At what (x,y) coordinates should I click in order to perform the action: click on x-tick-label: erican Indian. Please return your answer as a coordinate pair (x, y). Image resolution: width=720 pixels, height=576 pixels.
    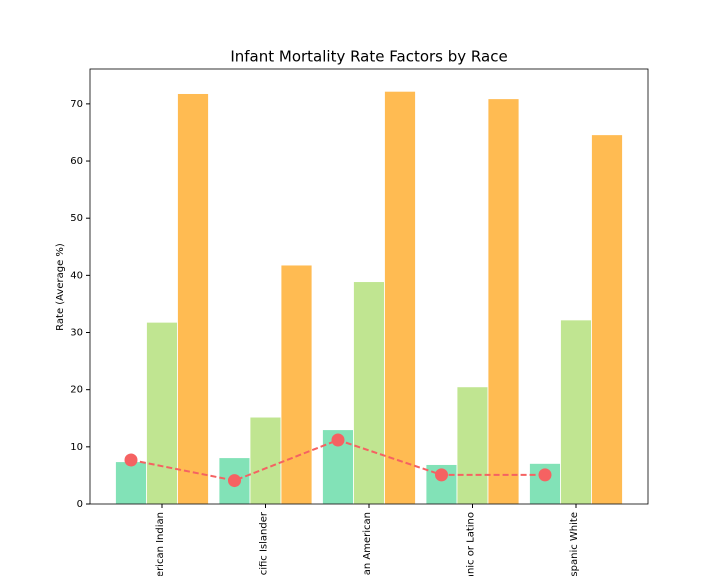
    Looking at the image, I should click on (160, 544).